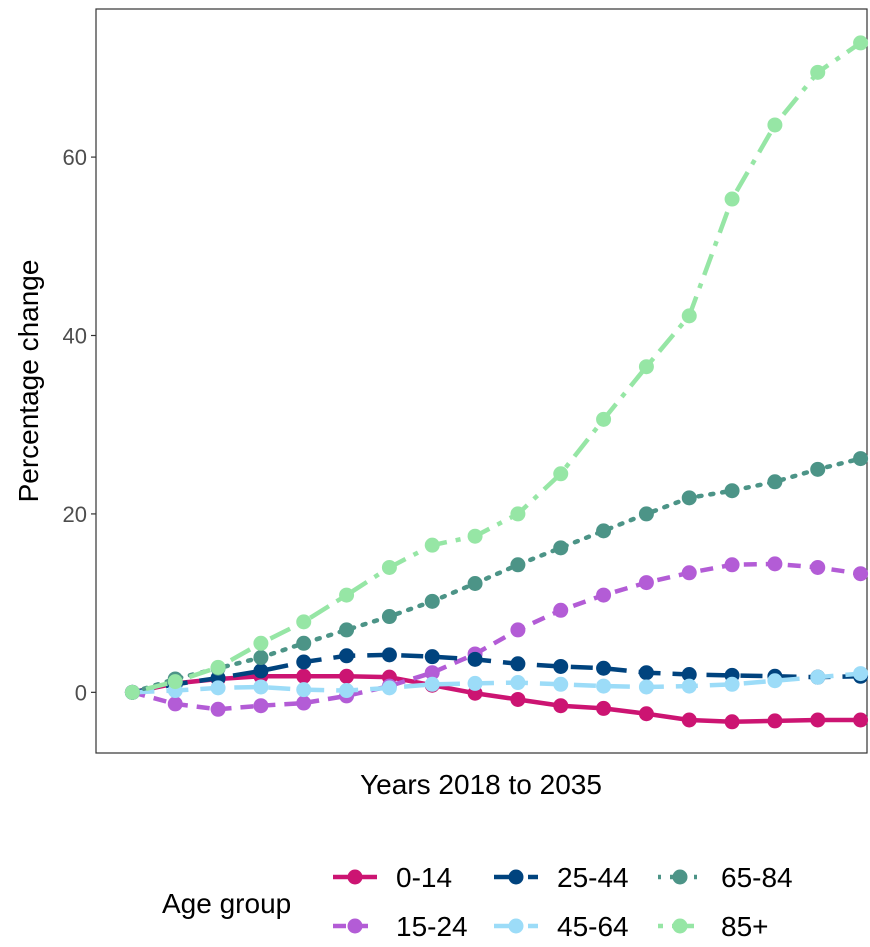 The height and width of the screenshot is (947, 870). Describe the element at coordinates (432, 684) in the screenshot. I see `point-45-64-2025` at that location.